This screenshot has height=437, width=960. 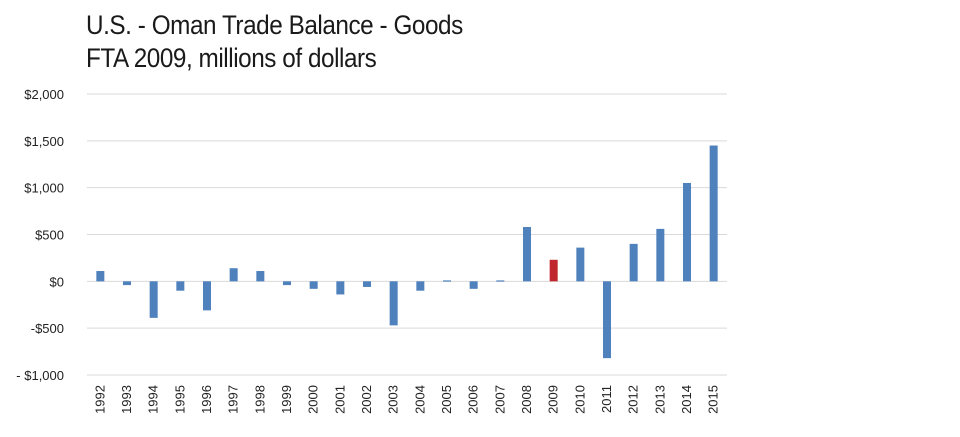 I want to click on bar-2011, so click(x=607, y=320).